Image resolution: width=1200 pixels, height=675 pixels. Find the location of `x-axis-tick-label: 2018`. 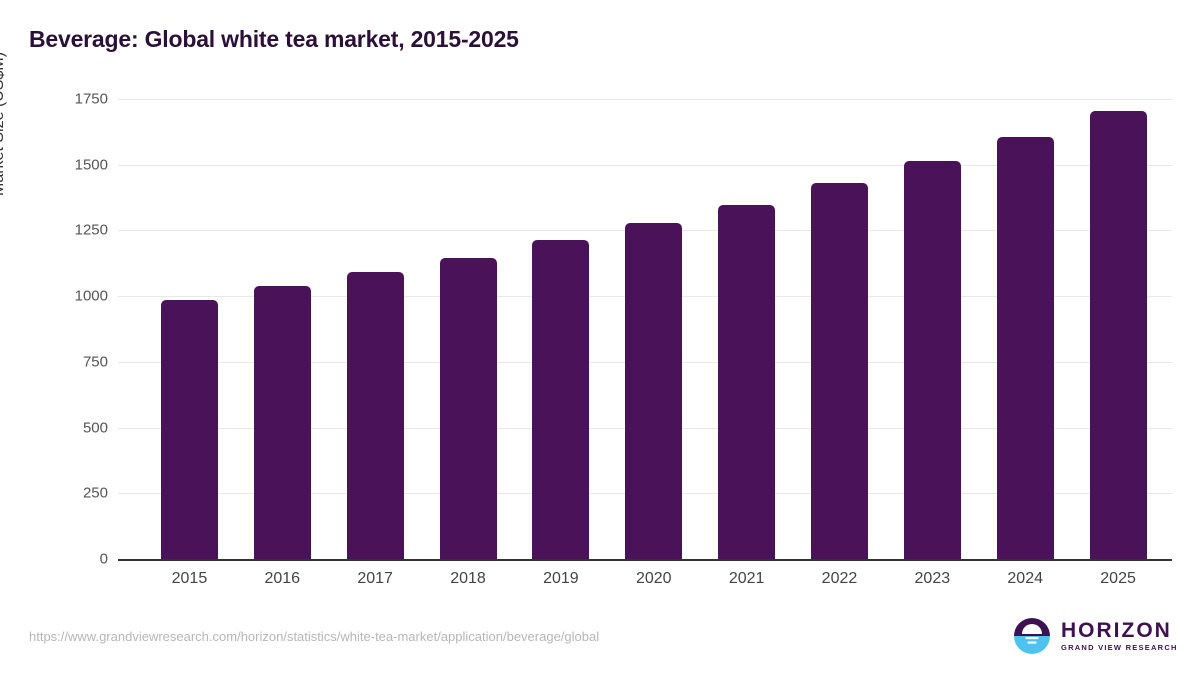

x-axis-tick-label: 2018 is located at coordinates (468, 578).